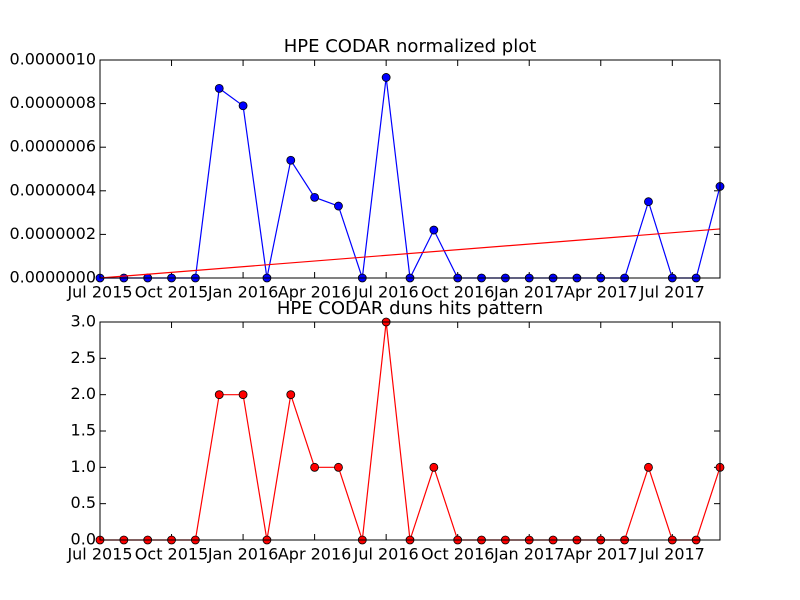  I want to click on y-tick-label: 3.0, so click(83, 321).